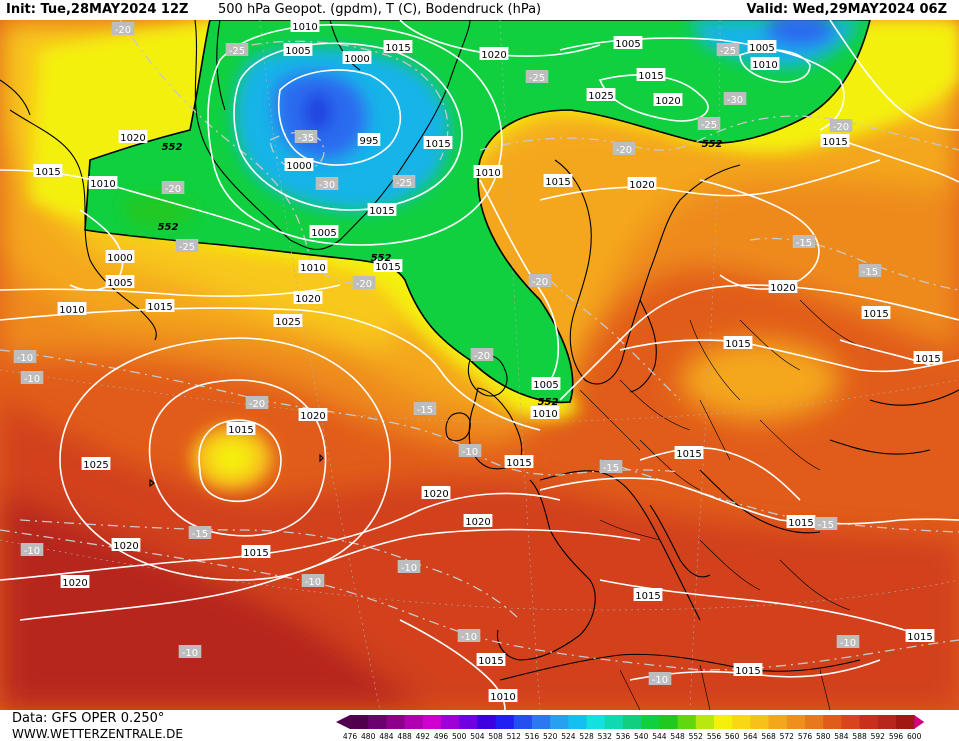 Image resolution: width=959 pixels, height=741 pixels. I want to click on scandinavia-coast, so click(647, 272).